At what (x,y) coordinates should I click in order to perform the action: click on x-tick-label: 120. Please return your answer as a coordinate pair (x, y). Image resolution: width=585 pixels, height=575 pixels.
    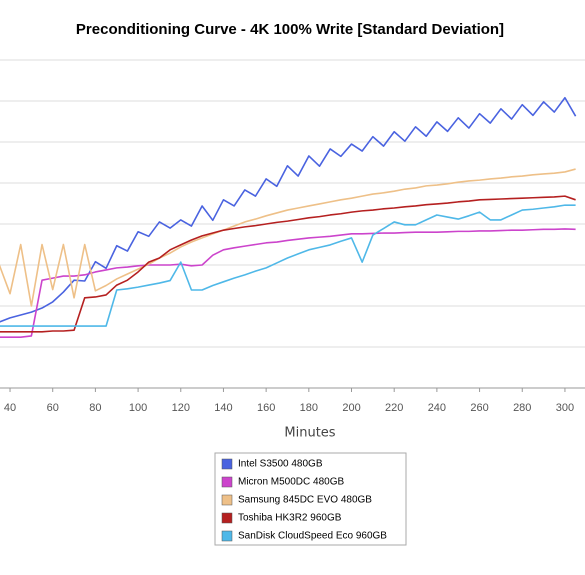
    Looking at the image, I should click on (181, 408).